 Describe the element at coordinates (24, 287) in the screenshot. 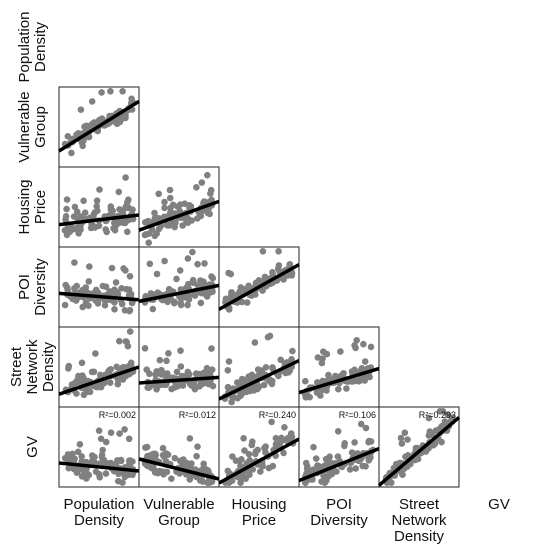

I see `row-label-line: POI` at that location.